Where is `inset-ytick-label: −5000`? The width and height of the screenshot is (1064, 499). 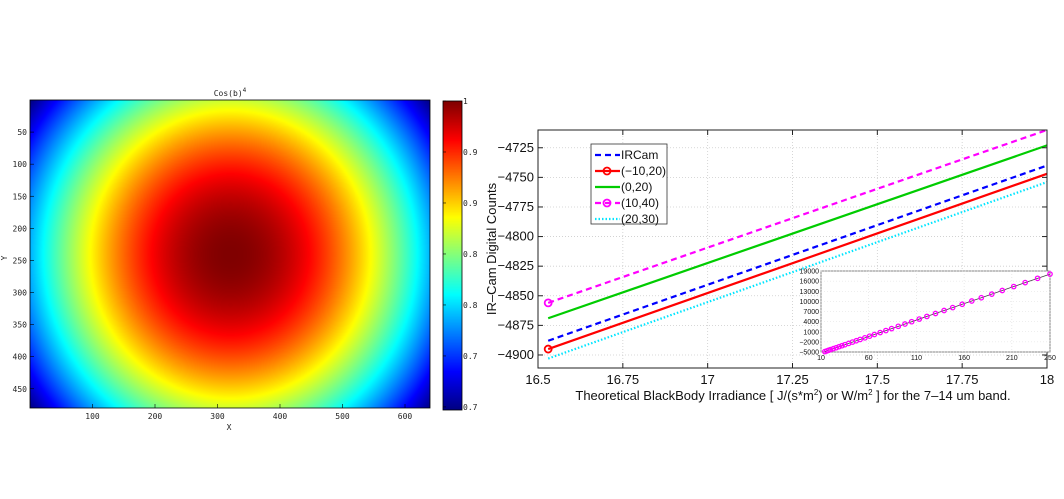
inset-ytick-label: −5000 is located at coordinates (809, 353).